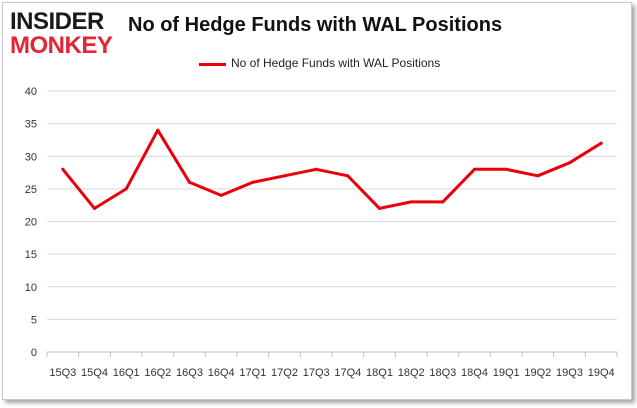 The image size is (637, 408). I want to click on x-tick-label: 17Q3, so click(316, 373).